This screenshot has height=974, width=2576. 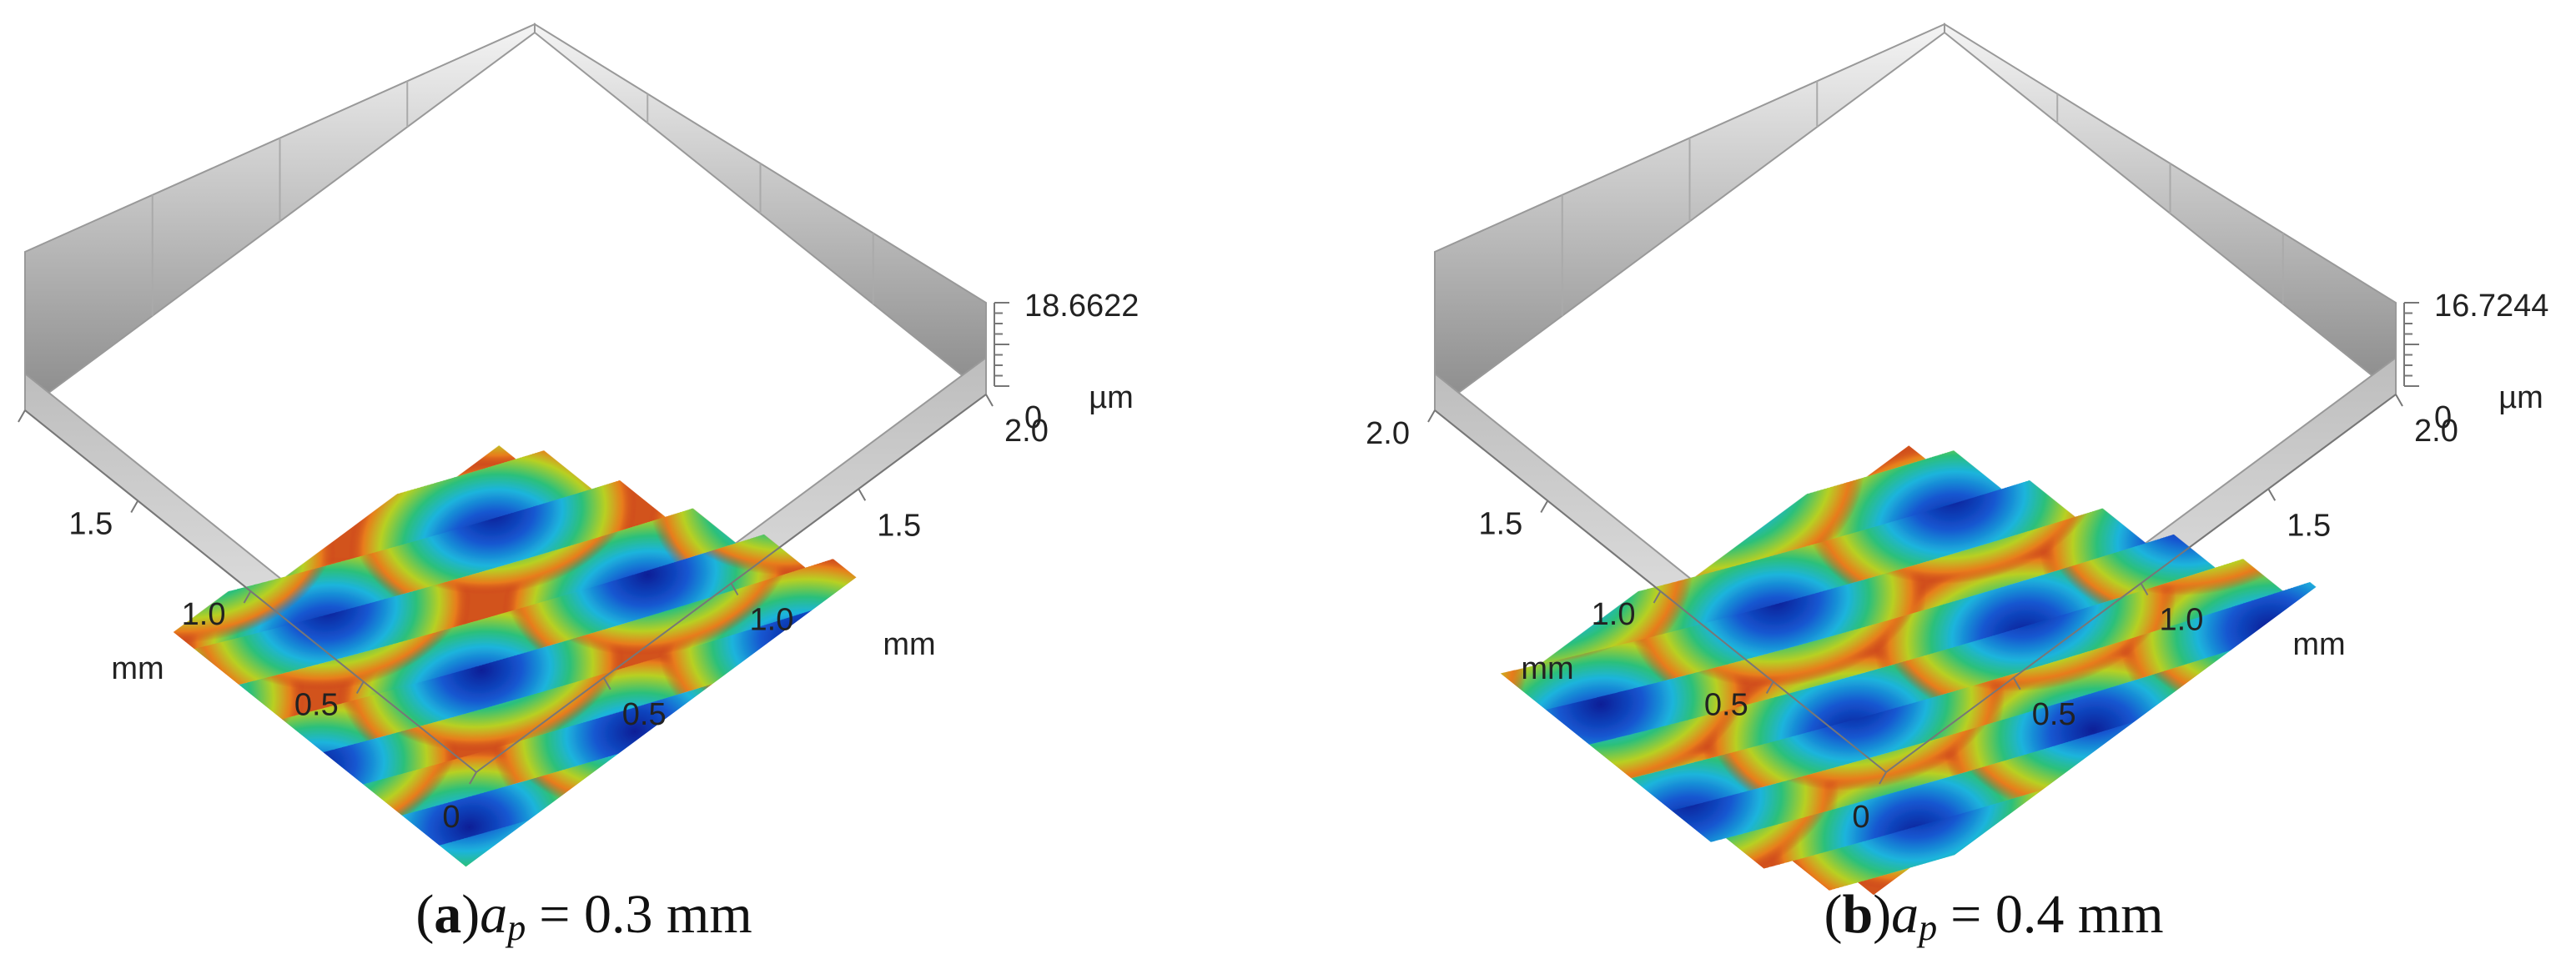 I want to click on caption: (a)ap = 0.3 mm, so click(x=583, y=916).